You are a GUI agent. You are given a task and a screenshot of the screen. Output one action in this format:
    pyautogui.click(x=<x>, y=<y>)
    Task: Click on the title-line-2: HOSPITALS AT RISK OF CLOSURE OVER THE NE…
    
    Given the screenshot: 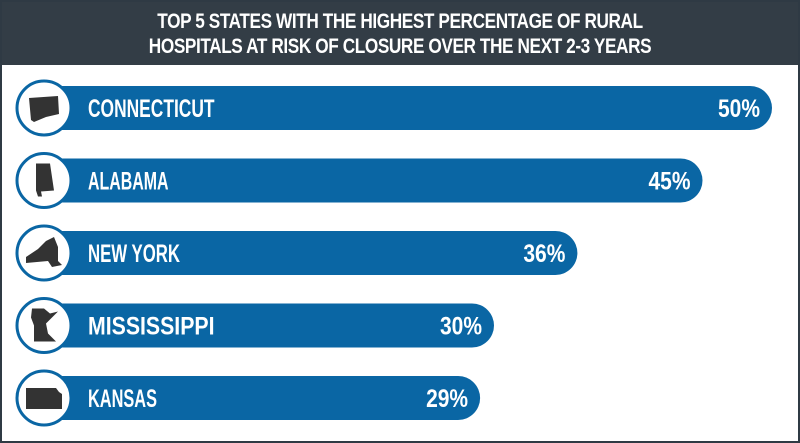 What is the action you would take?
    pyautogui.click(x=400, y=46)
    